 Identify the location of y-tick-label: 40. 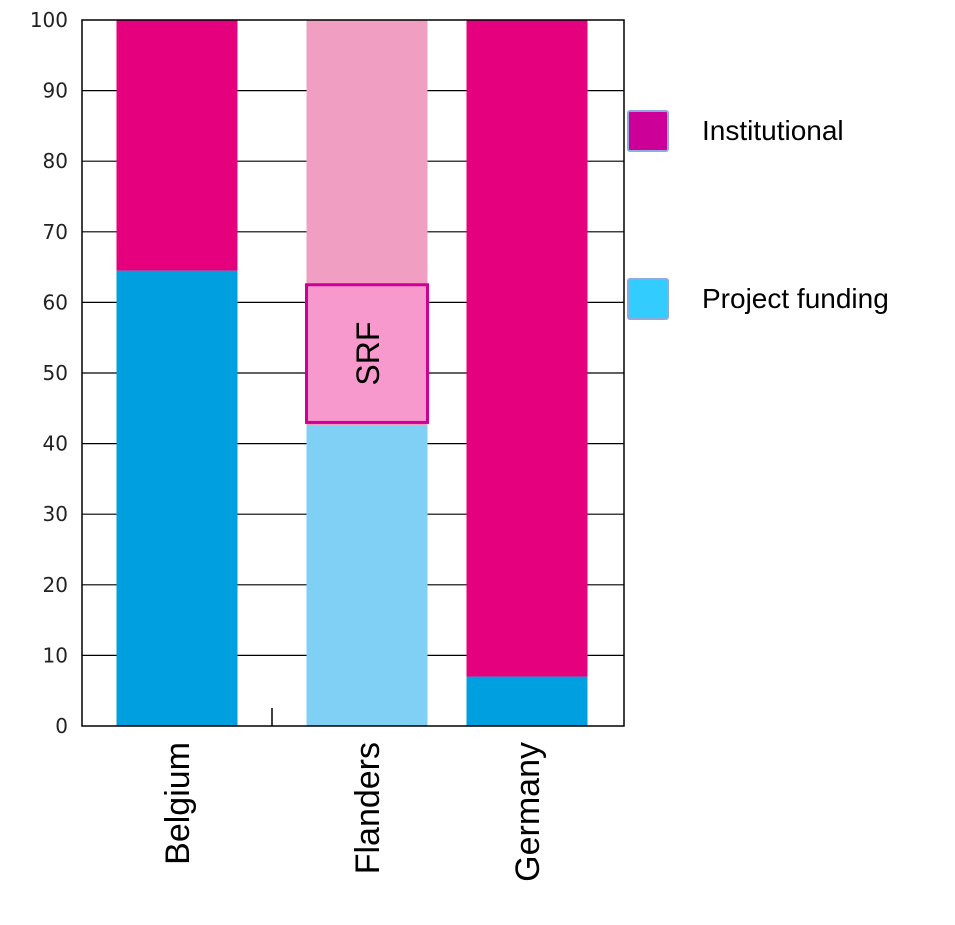
(55, 444).